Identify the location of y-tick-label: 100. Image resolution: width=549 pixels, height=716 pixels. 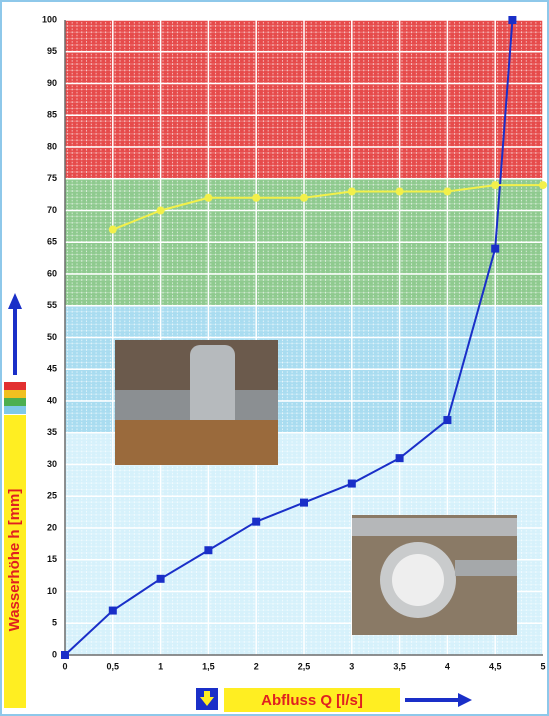
(49, 19).